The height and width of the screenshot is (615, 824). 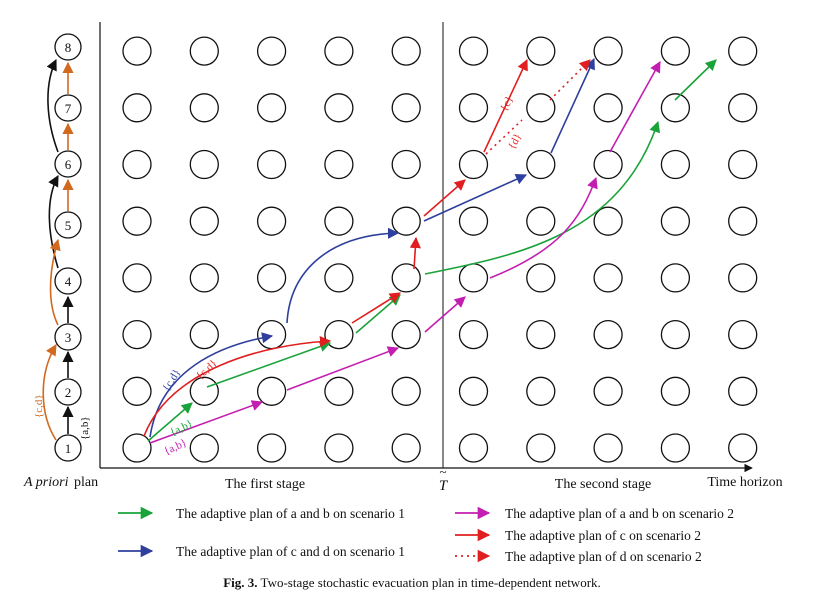 I want to click on apriori-node-label: 3, so click(x=68, y=337).